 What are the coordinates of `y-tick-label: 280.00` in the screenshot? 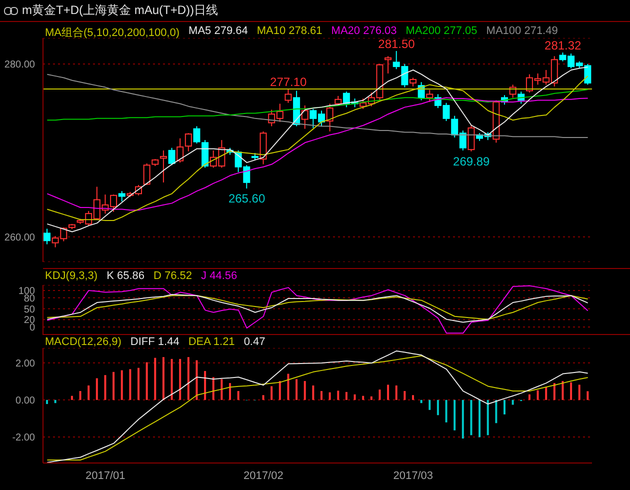 It's located at (20, 64).